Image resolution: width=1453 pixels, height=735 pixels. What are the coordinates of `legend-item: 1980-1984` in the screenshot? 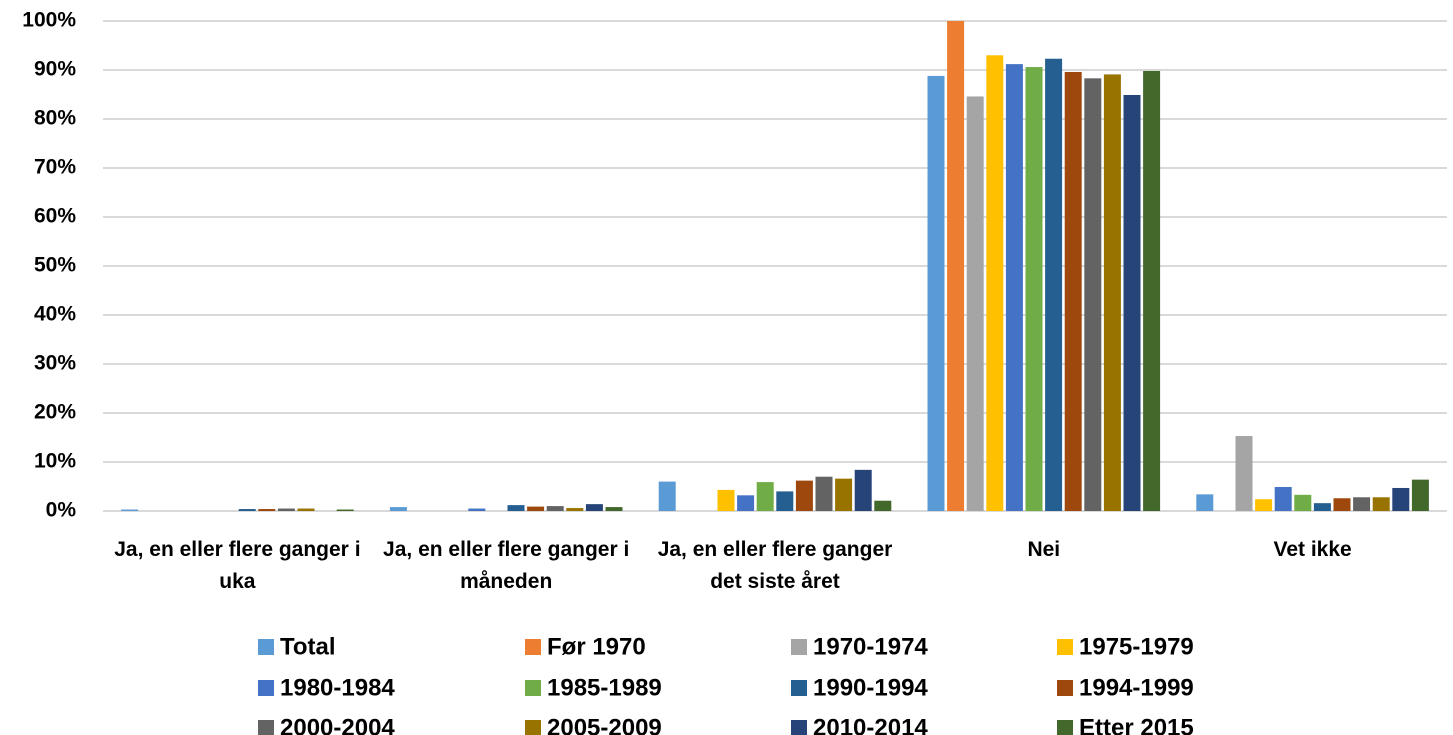 It's located at (326, 687).